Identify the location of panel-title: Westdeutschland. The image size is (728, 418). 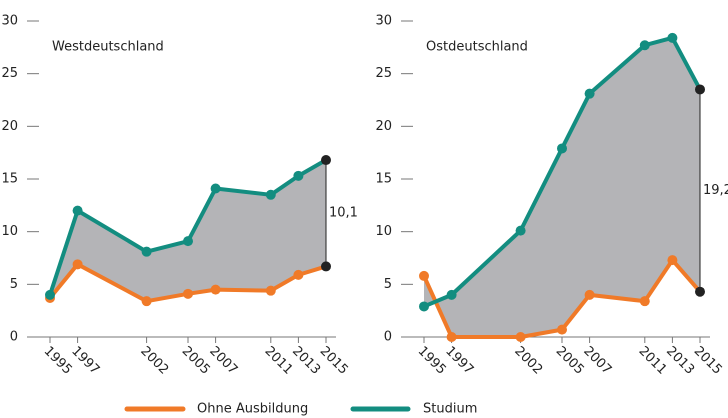
(108, 47).